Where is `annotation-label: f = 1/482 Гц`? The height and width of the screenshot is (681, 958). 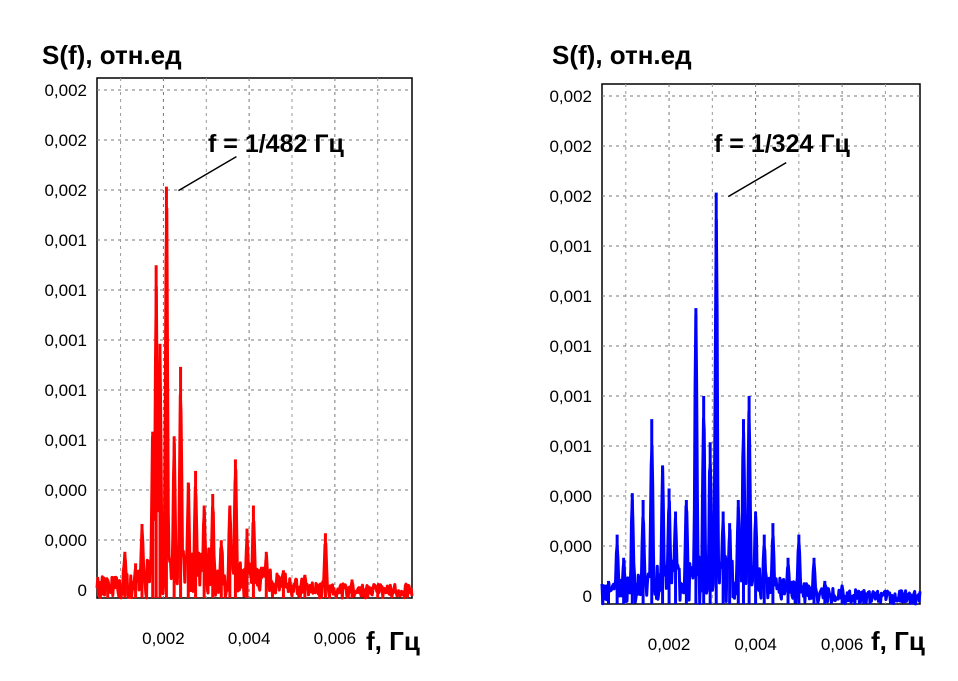
annotation-label: f = 1/482 Гц is located at coordinates (276, 144).